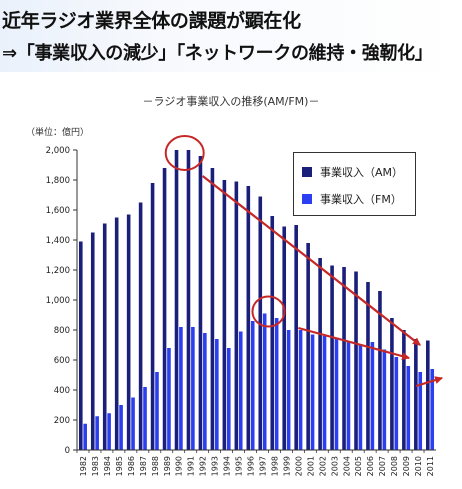 The width and height of the screenshot is (462, 489). I want to click on legend: 事業収入（AM） 事業収入（FM）, so click(354, 184).